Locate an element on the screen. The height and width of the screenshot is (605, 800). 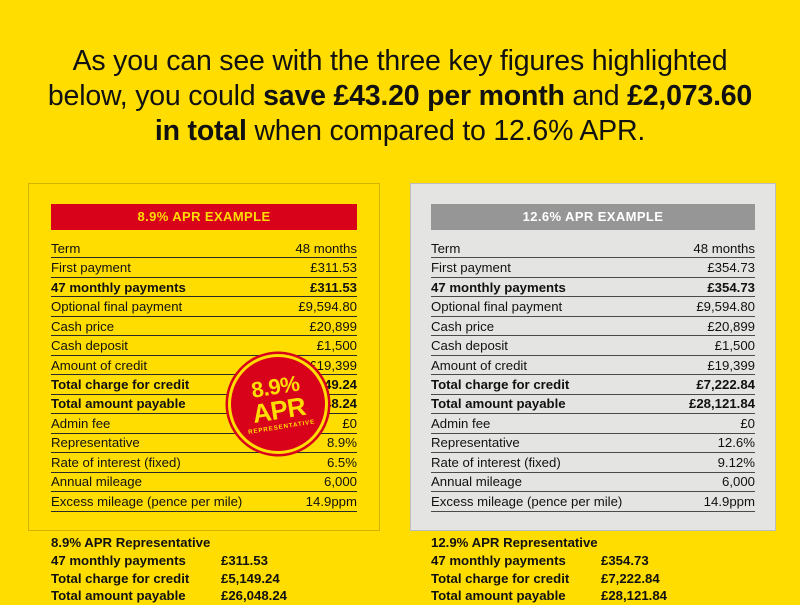
row-value: 12.6% is located at coordinates (713, 443).